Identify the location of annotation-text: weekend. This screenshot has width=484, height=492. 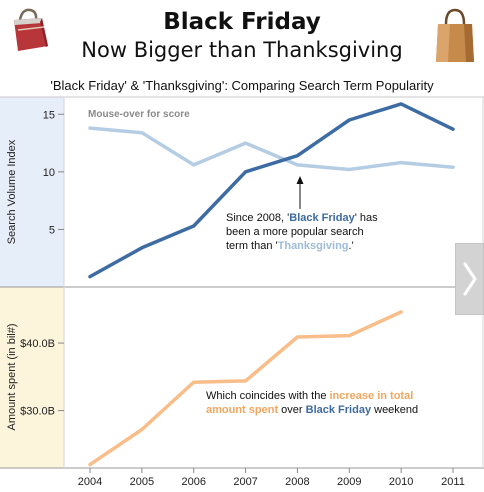
(395, 410).